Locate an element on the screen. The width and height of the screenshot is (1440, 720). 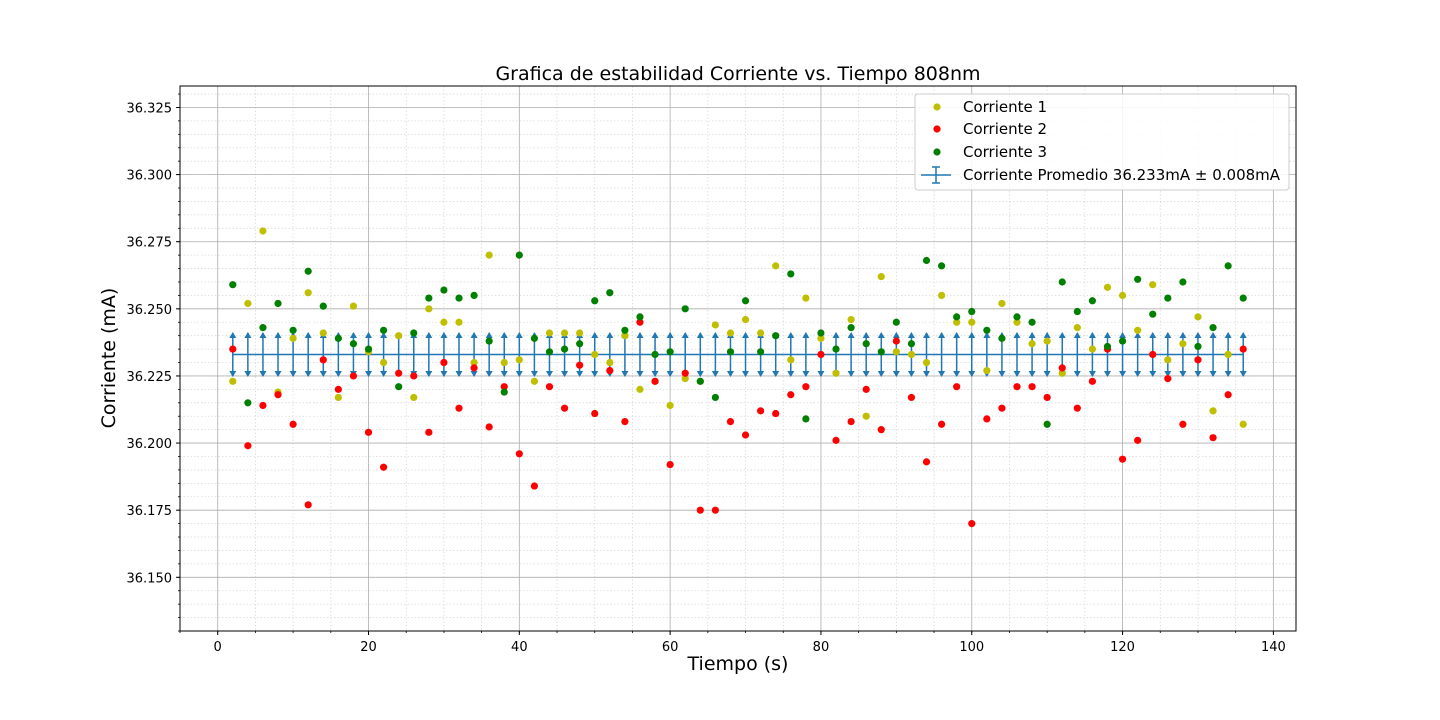
y-tick-label: 36.150 is located at coordinates (150, 578).